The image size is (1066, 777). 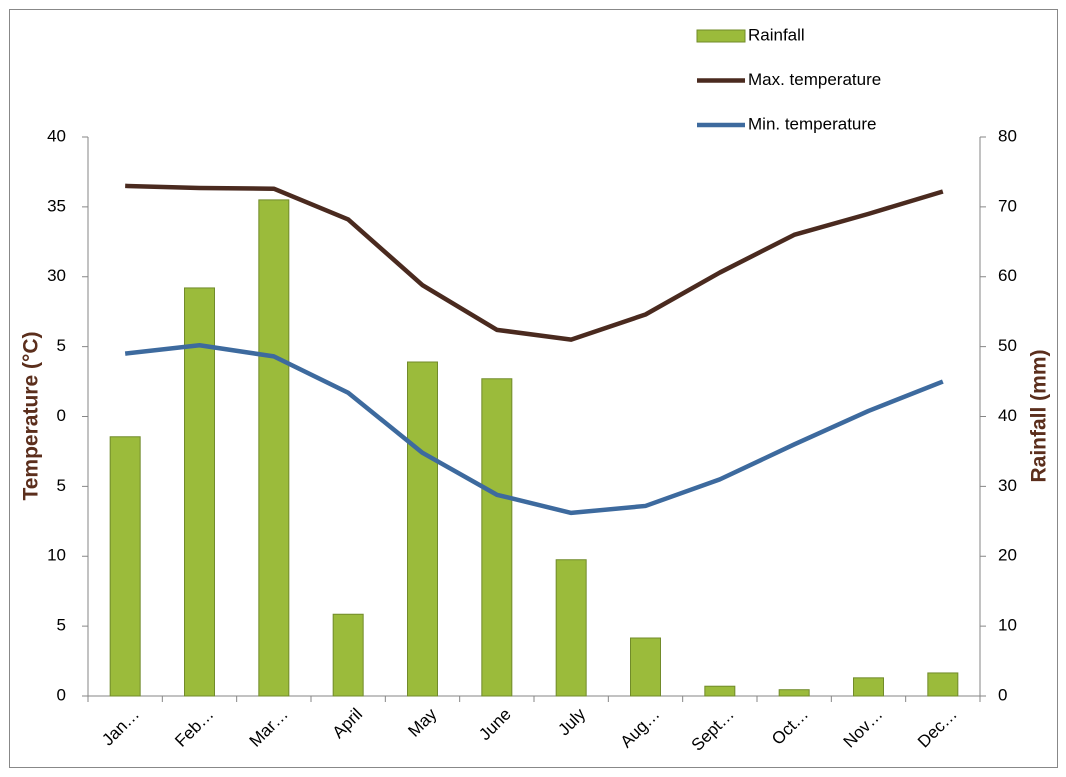 I want to click on y2-tick-label: 20, so click(x=1007, y=555).